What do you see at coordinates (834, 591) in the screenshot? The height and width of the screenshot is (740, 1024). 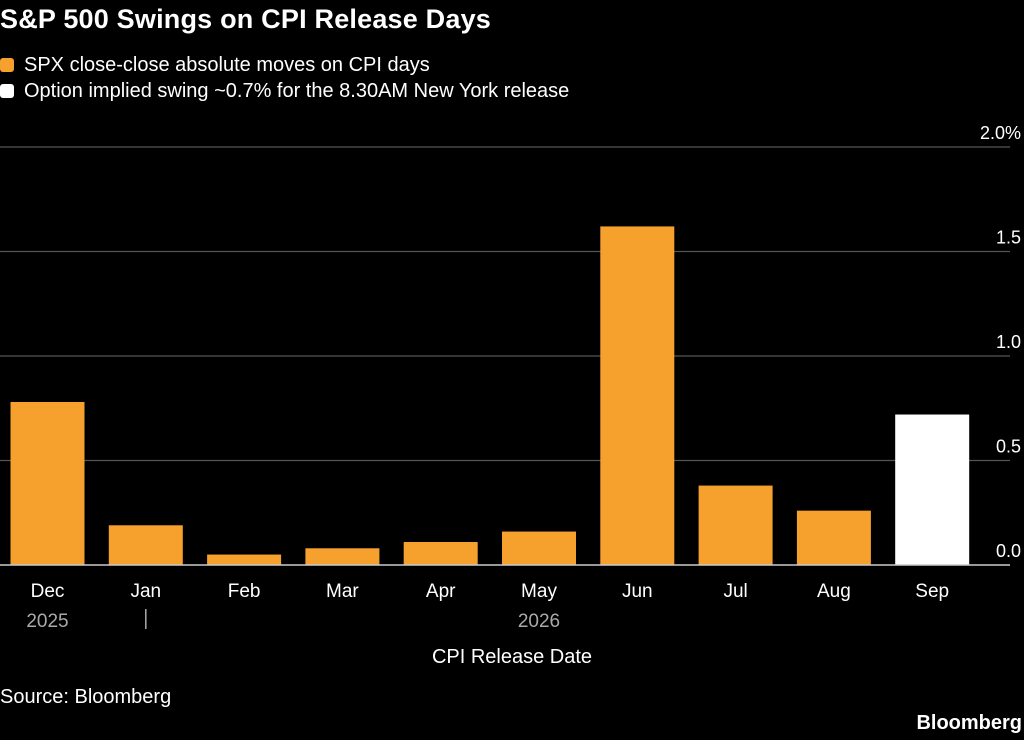 I see `x-tick-label: Aug` at bounding box center [834, 591].